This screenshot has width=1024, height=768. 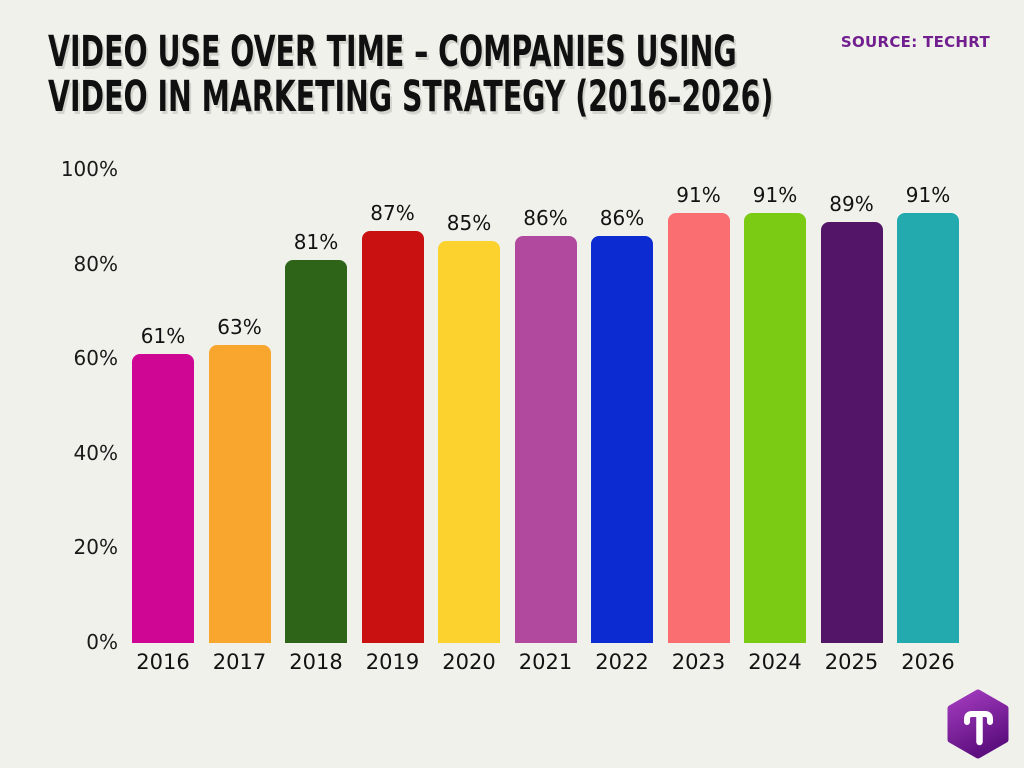 I want to click on bar-value-label: 87%, so click(x=392, y=213).